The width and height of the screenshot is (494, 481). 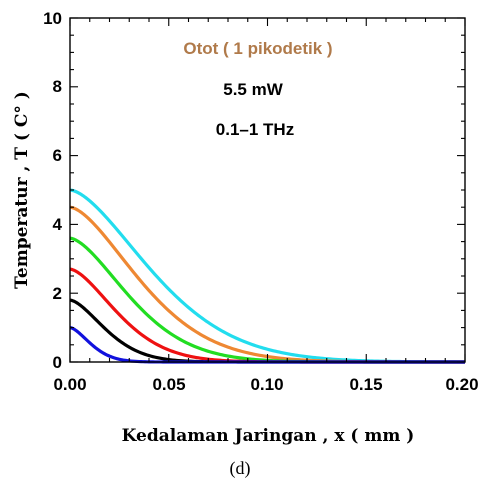 I want to click on y-tick-label: 8, so click(x=57, y=86).